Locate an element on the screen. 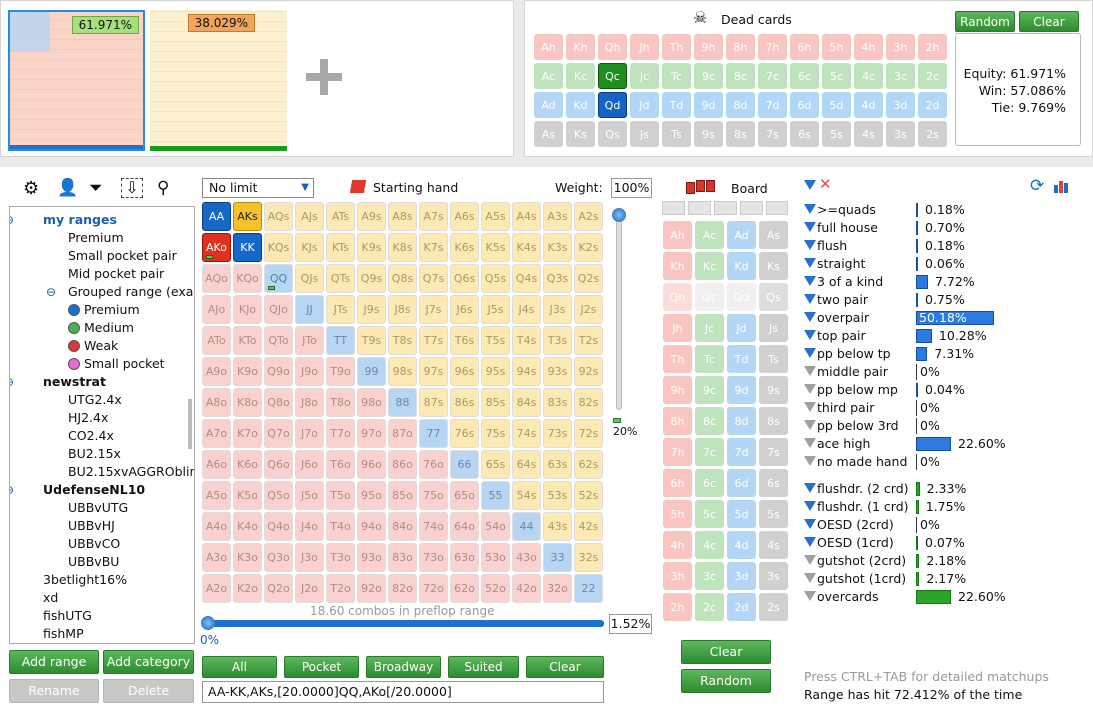 Image resolution: width=1093 pixels, height=717 pixels. dead-card-3s: 3s is located at coordinates (900, 134).